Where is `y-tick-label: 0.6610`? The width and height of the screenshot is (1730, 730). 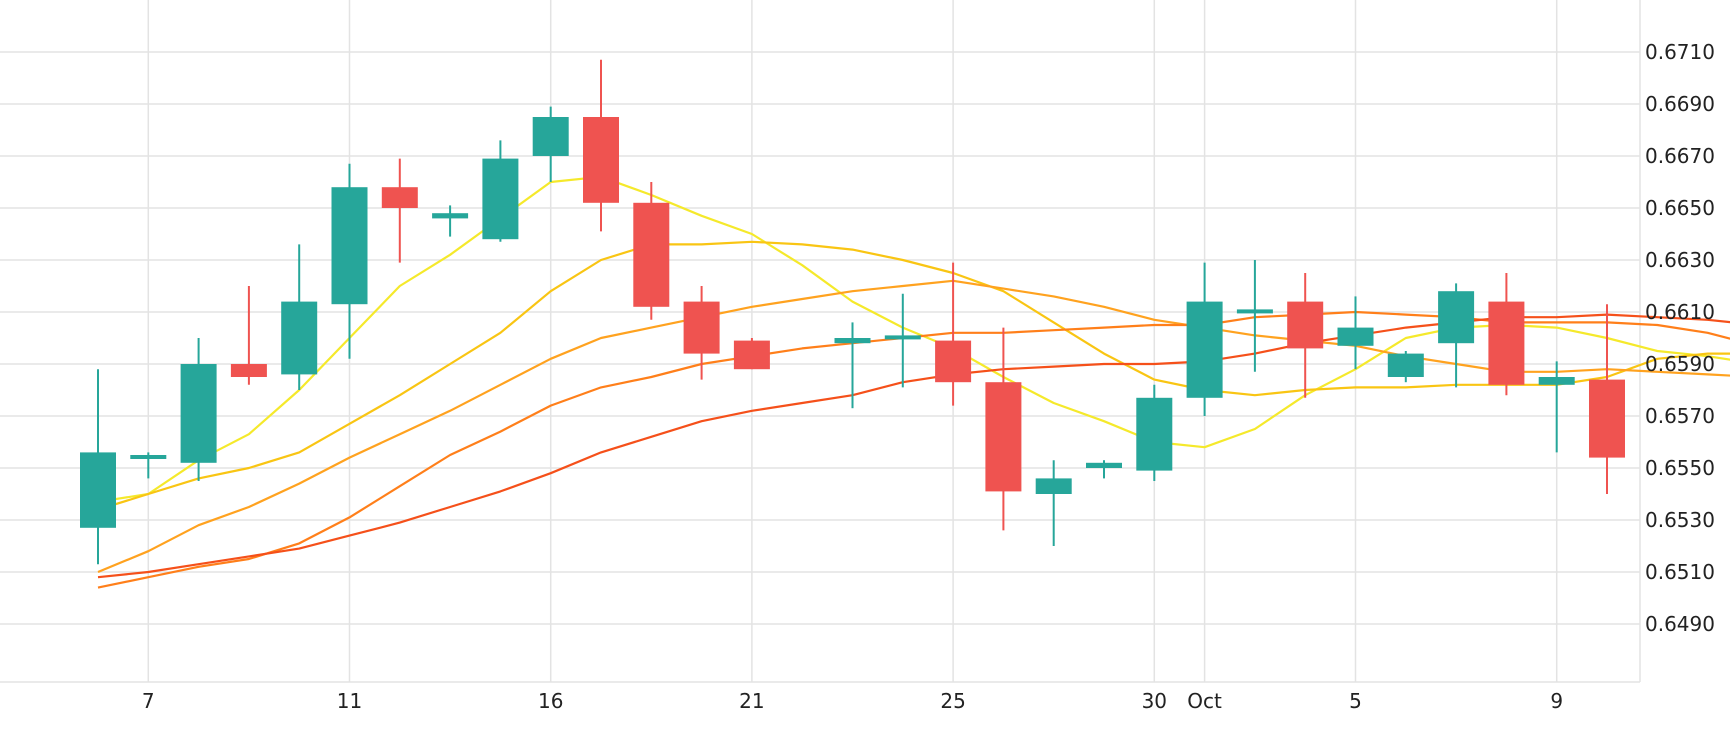 y-tick-label: 0.6610 is located at coordinates (1680, 312).